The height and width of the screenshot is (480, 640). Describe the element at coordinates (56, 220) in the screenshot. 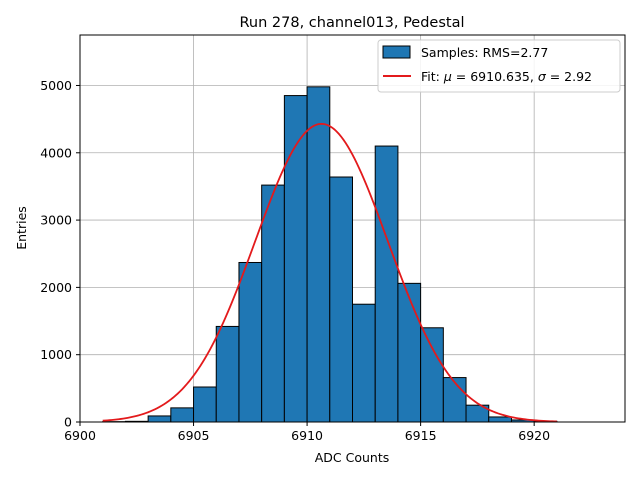

I see `y-tick-label: 3000` at that location.